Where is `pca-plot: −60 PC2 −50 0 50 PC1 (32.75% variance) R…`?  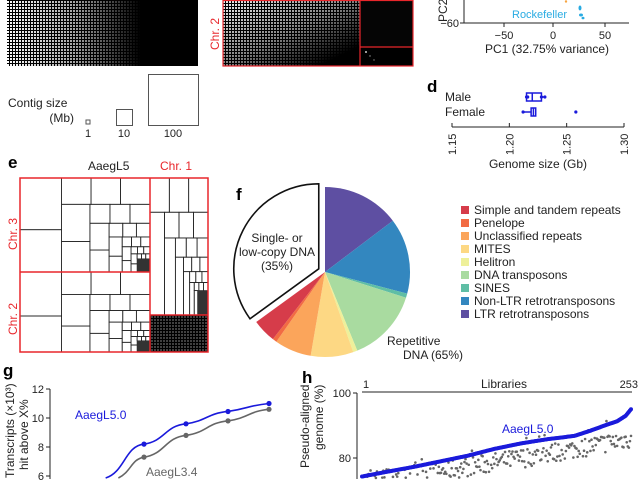 pca-plot: −60 PC2 −50 0 50 PC1 (32.75% variance) R… is located at coordinates (532, 28).